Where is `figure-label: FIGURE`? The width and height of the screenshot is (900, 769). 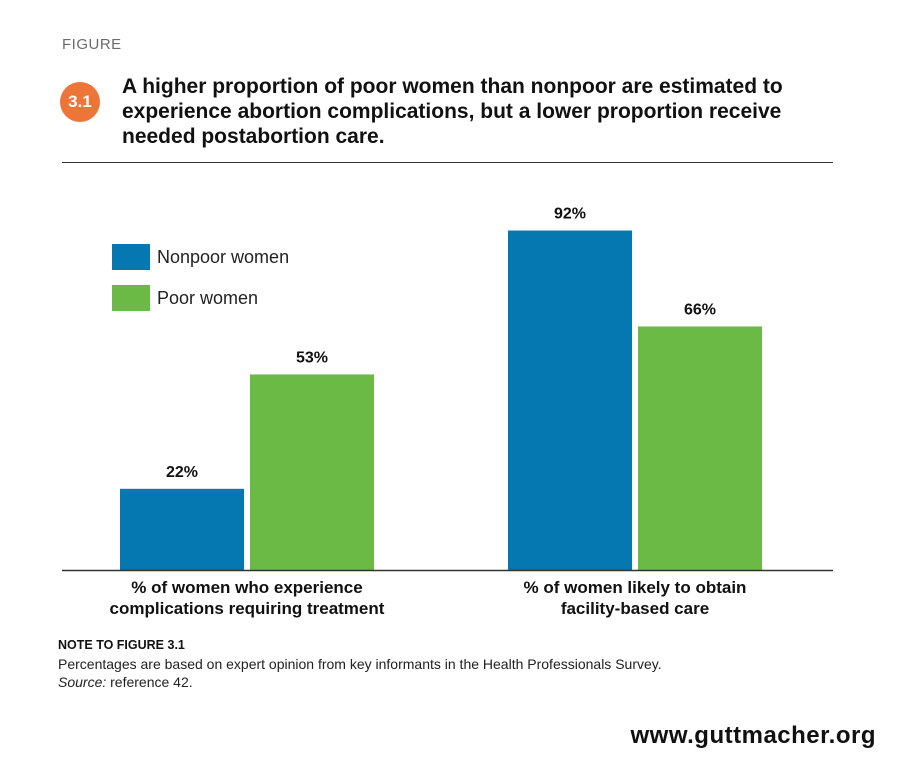 figure-label: FIGURE is located at coordinates (92, 44).